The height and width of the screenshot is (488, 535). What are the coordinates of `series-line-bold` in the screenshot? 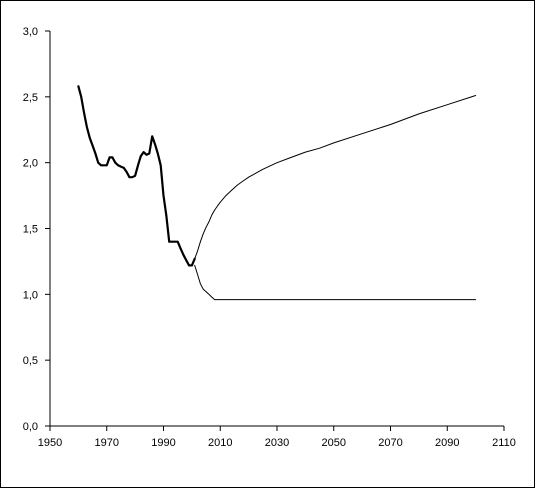 It's located at (136, 176).